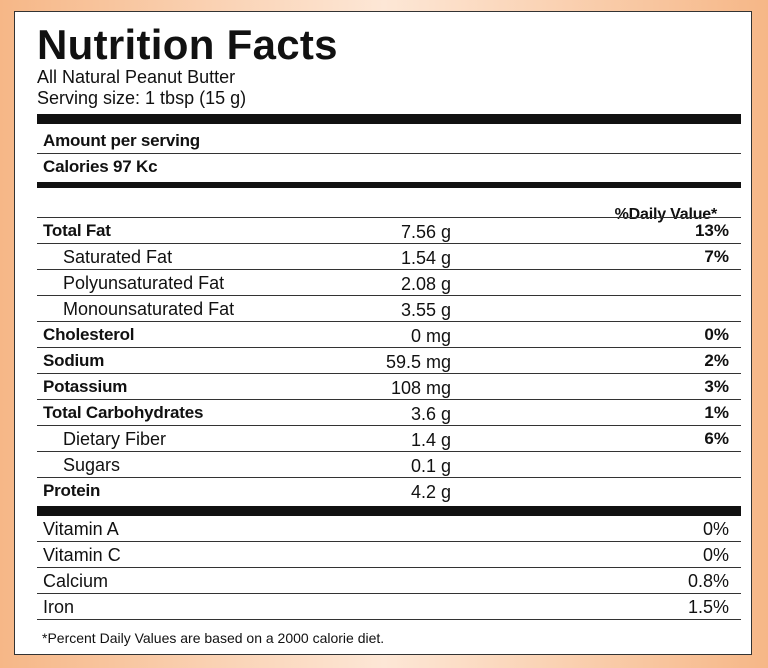 This screenshot has height=668, width=768. What do you see at coordinates (81, 529) in the screenshot?
I see `vitamin-name: Vitamin A` at bounding box center [81, 529].